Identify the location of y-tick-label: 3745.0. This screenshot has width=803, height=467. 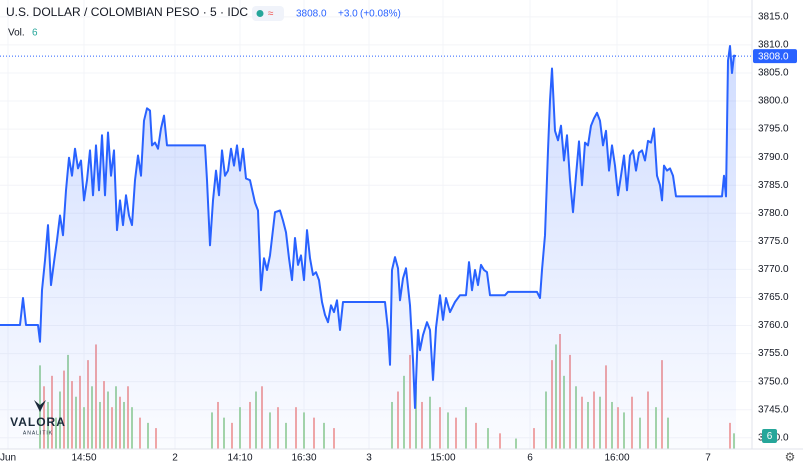
(773, 409).